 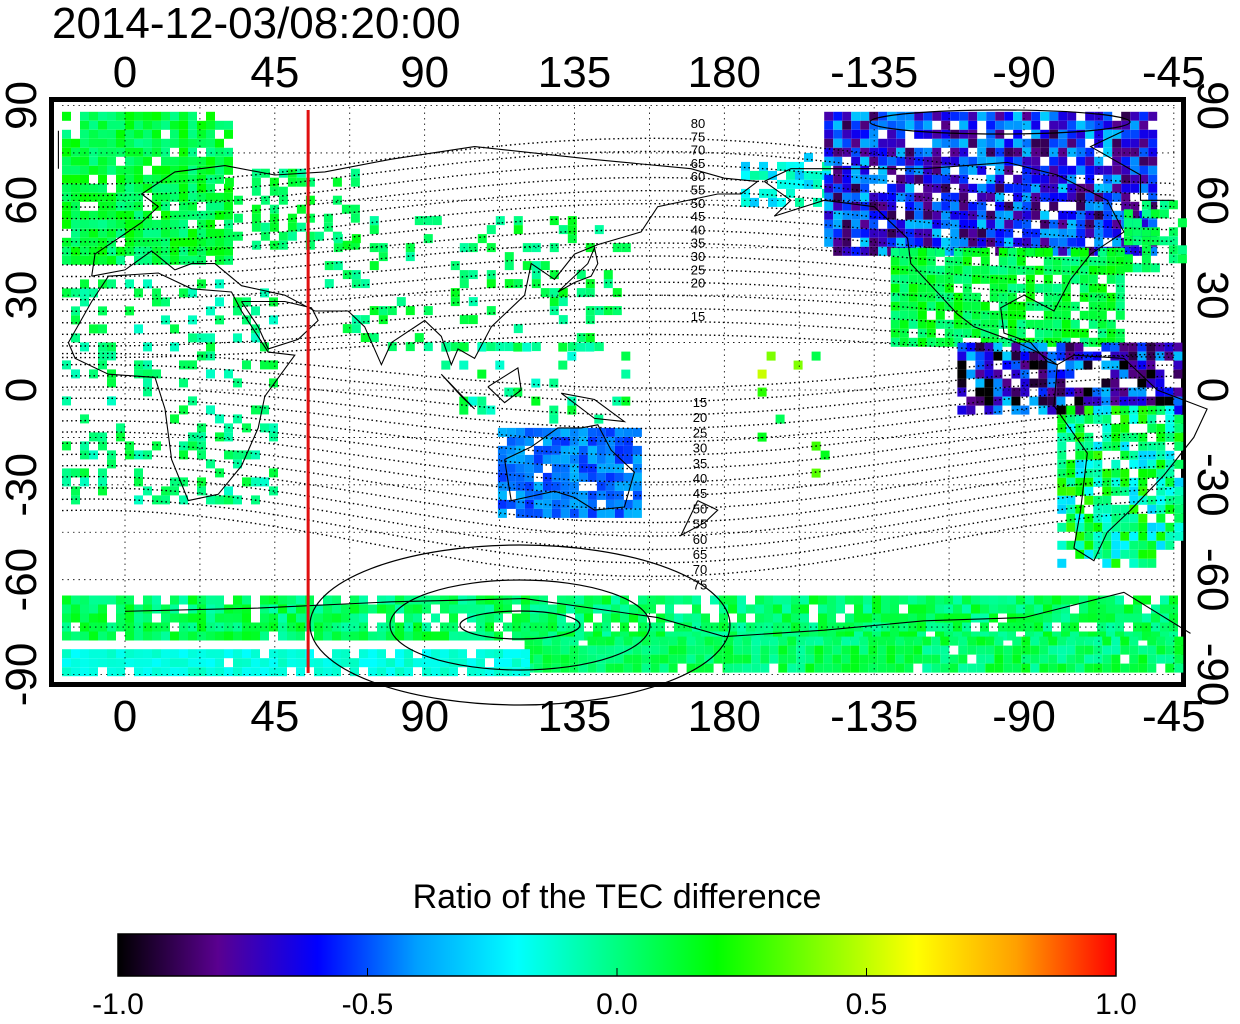 What do you see at coordinates (874, 716) in the screenshot?
I see `bottom-lon-tick-label: -135` at bounding box center [874, 716].